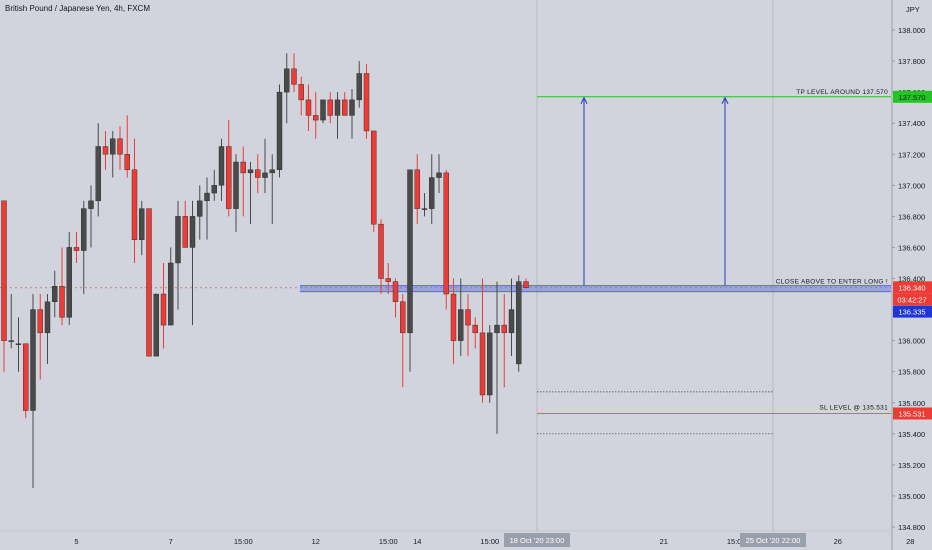  What do you see at coordinates (537, 540) in the screenshot?
I see `time-tag: 18 Oct '20 23:00` at bounding box center [537, 540].